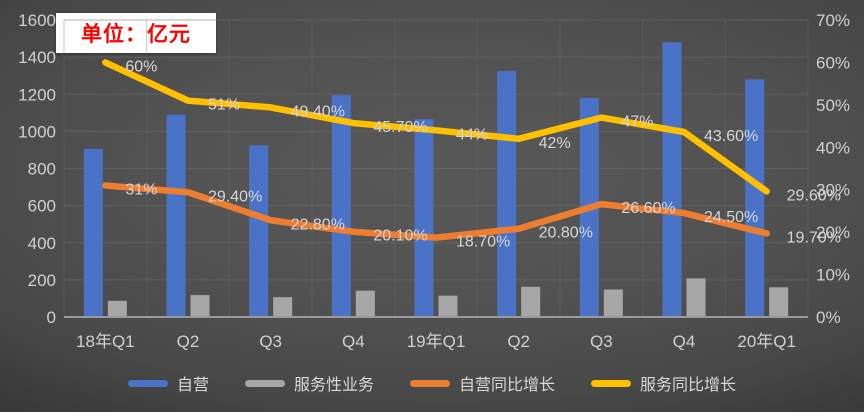 Image resolution: width=864 pixels, height=412 pixels. Describe the element at coordinates (141, 189) in the screenshot. I see `data-label-自营同比增长: 31%` at that location.